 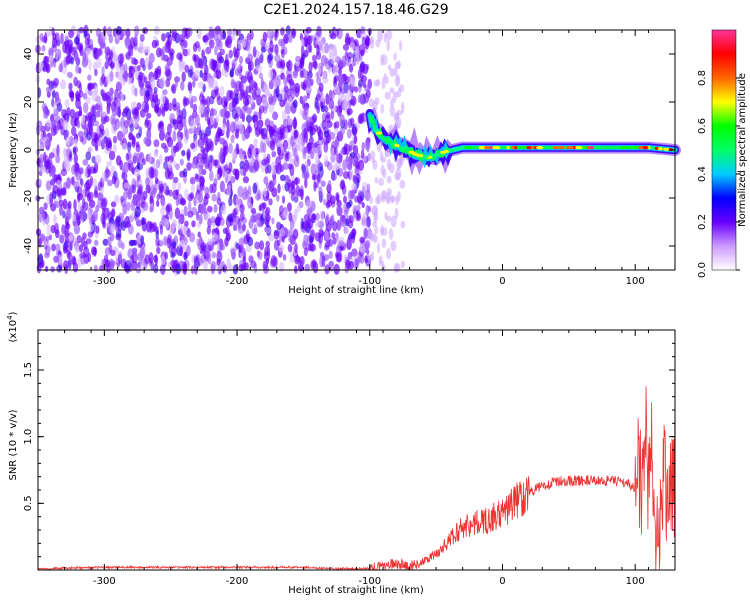 I want to click on colorbar-ticks: 0.0 0.2 0.4 0.6 0.8, so click(x=718, y=174).